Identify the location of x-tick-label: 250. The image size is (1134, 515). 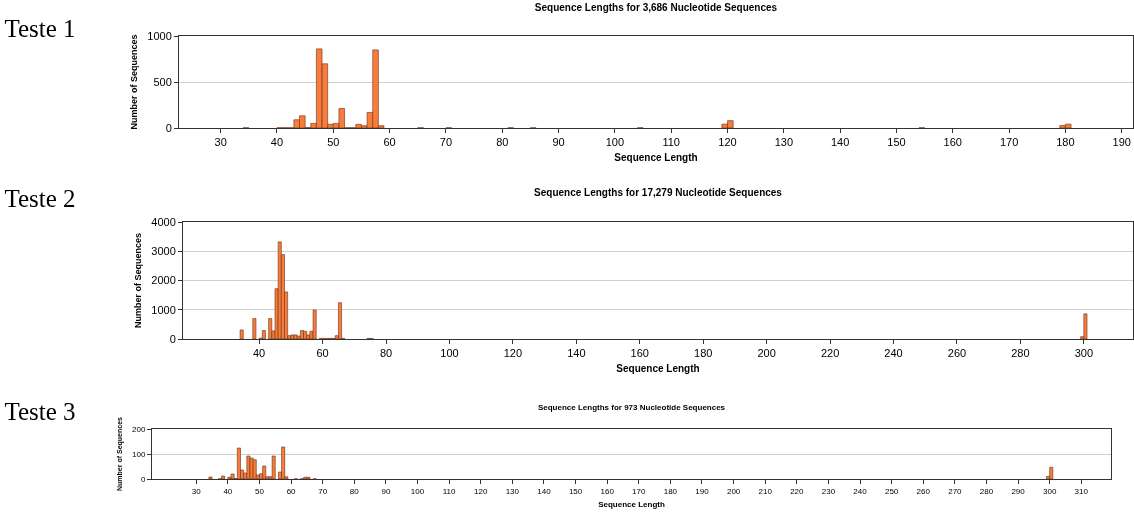
(891, 491).